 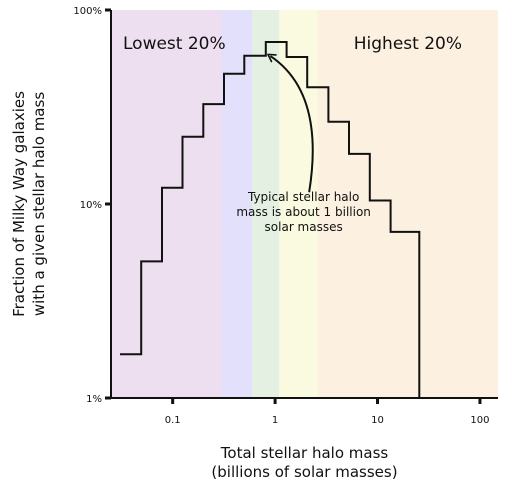 I want to click on x-tick-label: 1, so click(x=275, y=420).